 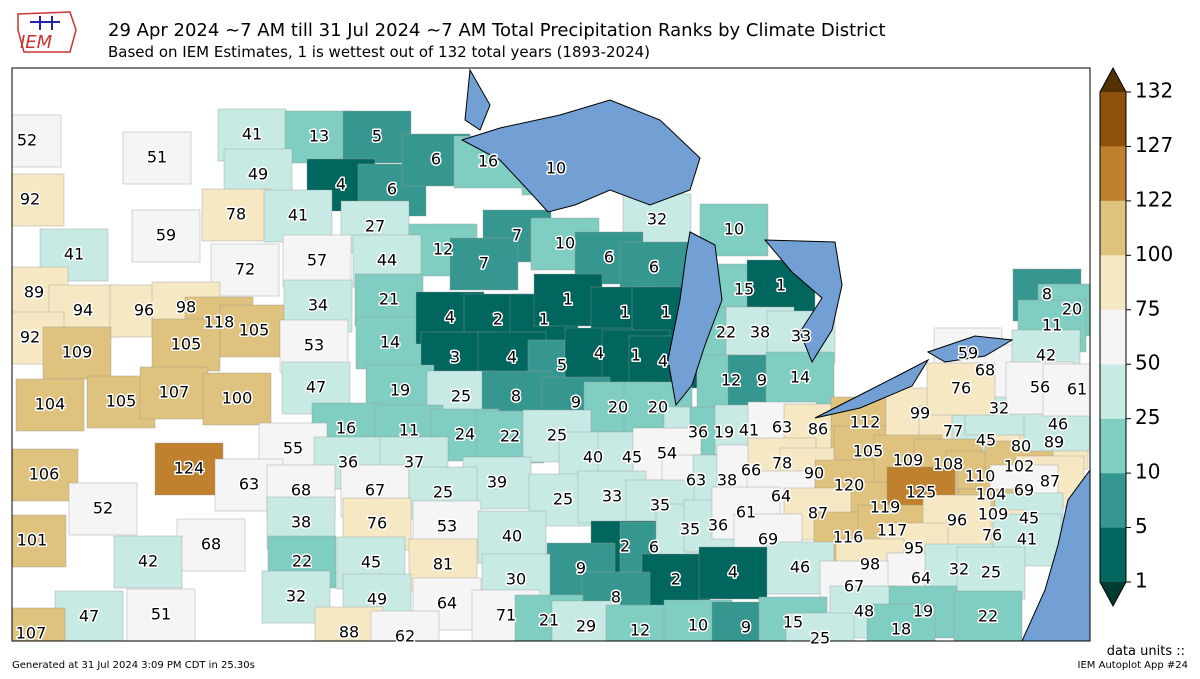 I want to click on district-label: 18, so click(x=901, y=629).